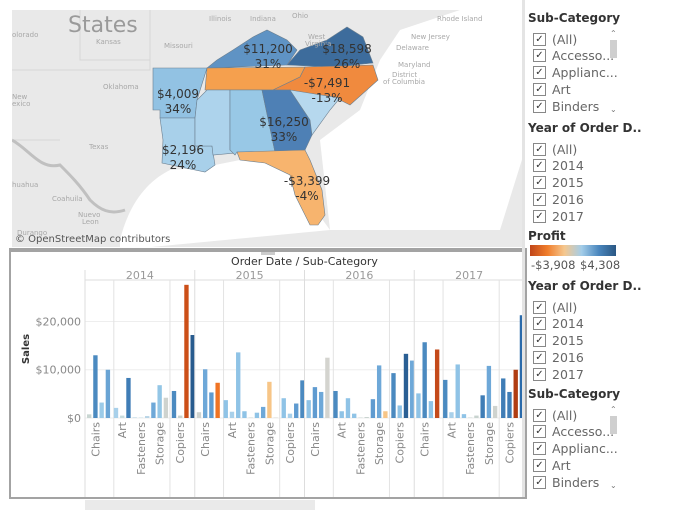 Image resolution: width=680 pixels, height=510 pixels. Describe the element at coordinates (178, 109) in the screenshot. I see `profit-ratio: 34%` at that location.